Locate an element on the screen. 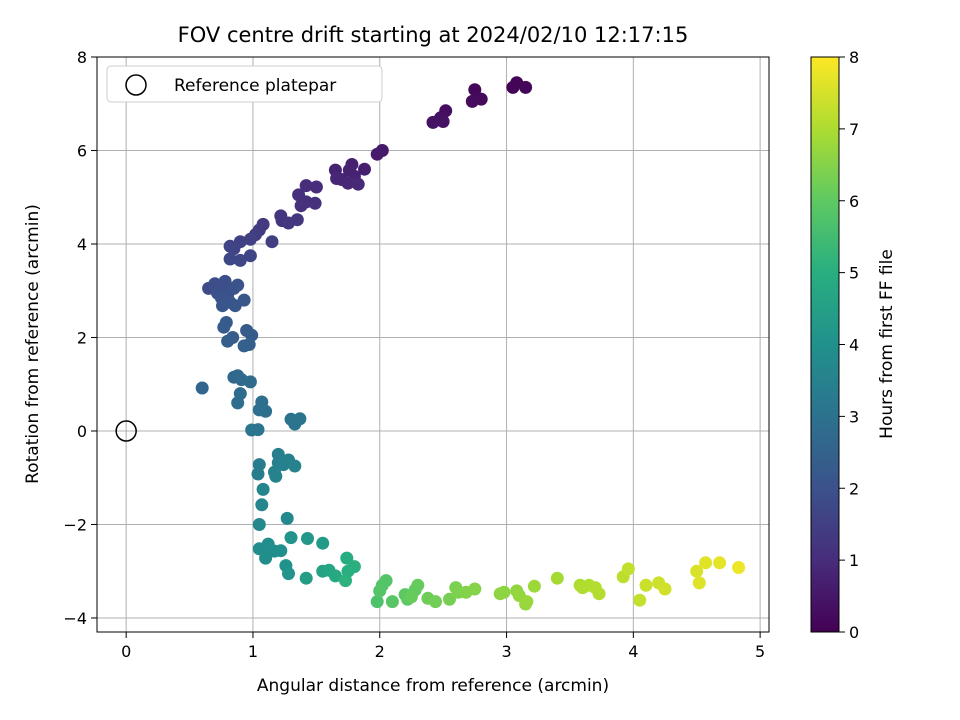 The width and height of the screenshot is (960, 720). colorbar-tick-label: 4 is located at coordinates (854, 345).